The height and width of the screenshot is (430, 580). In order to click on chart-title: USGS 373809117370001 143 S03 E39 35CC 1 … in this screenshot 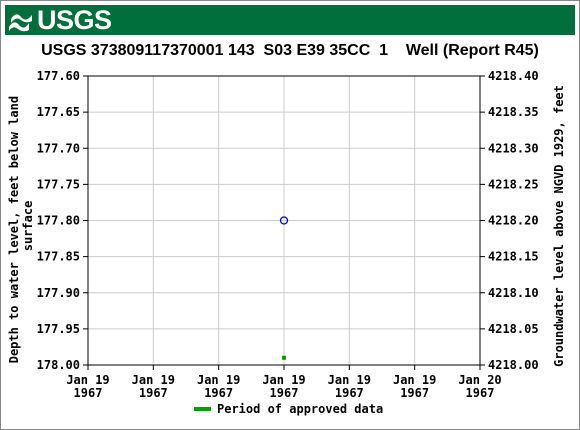, I will do `click(290, 50)`.